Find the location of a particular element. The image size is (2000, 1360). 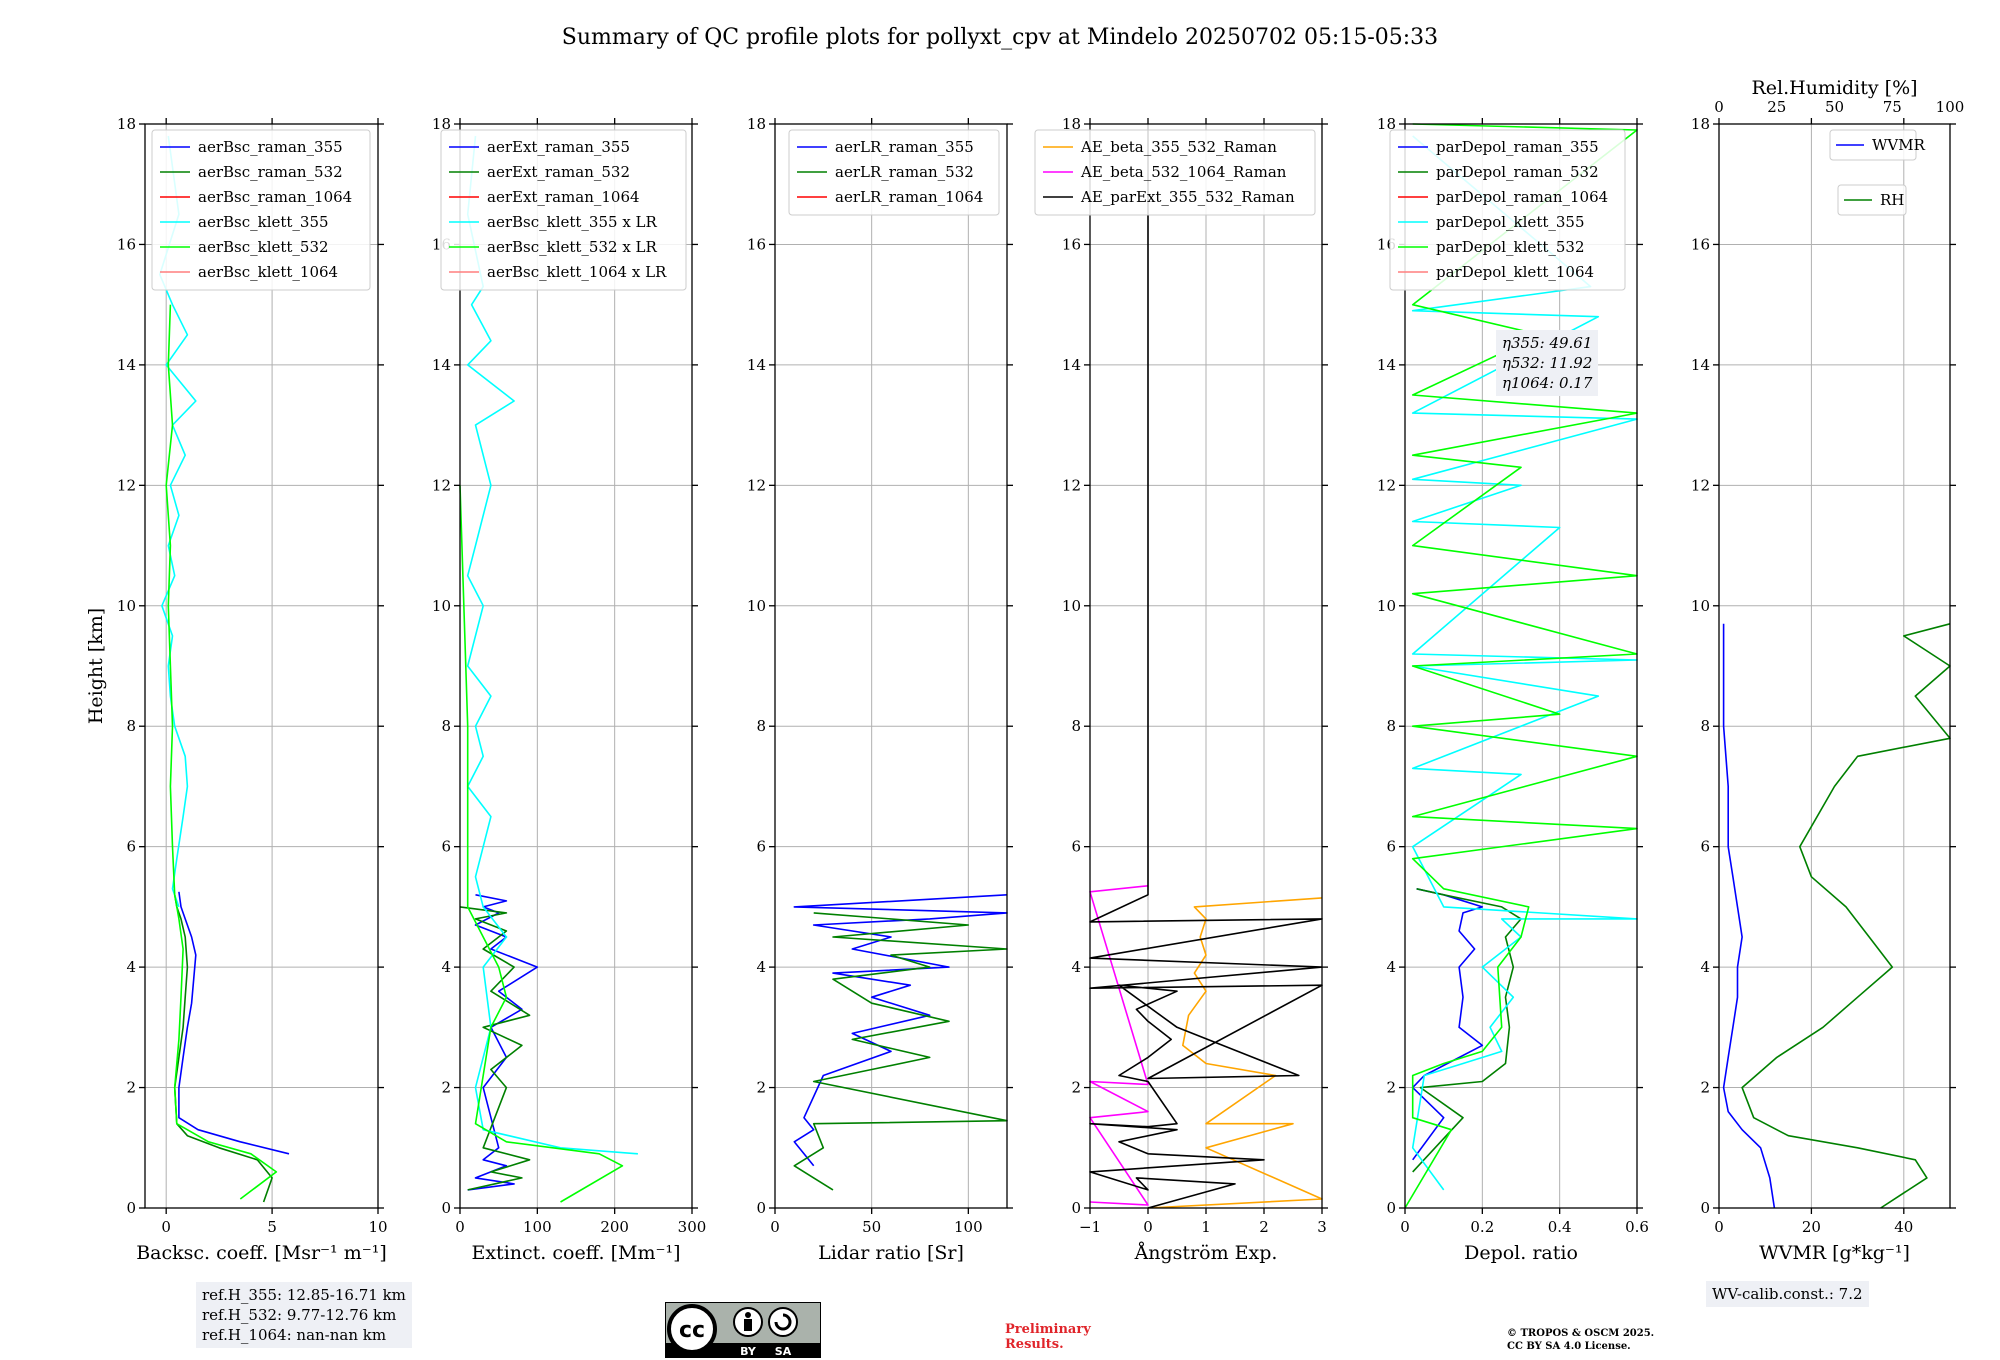

x-tick-label: 2 is located at coordinates (1264, 1227).